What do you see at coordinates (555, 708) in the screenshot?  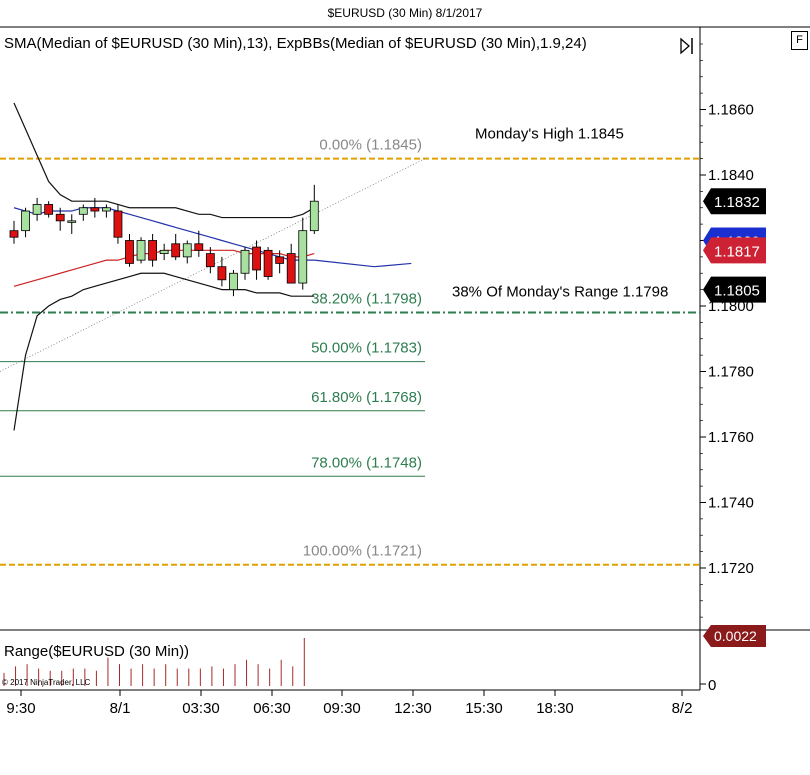 I see `x-axis-tick-label: 18:30` at bounding box center [555, 708].